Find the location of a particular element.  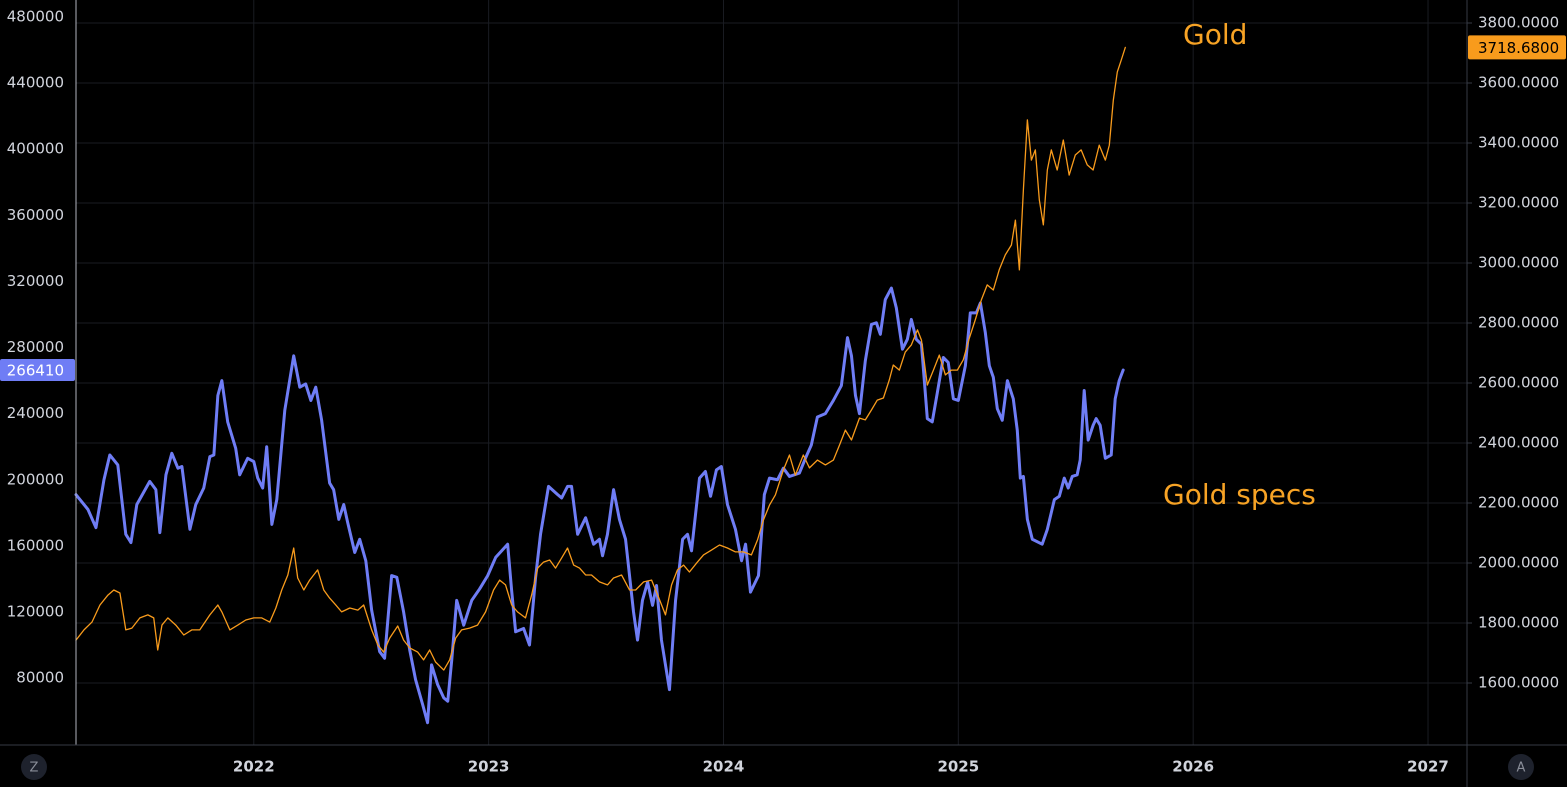

y-tick-label: 160000 is located at coordinates (35, 545).